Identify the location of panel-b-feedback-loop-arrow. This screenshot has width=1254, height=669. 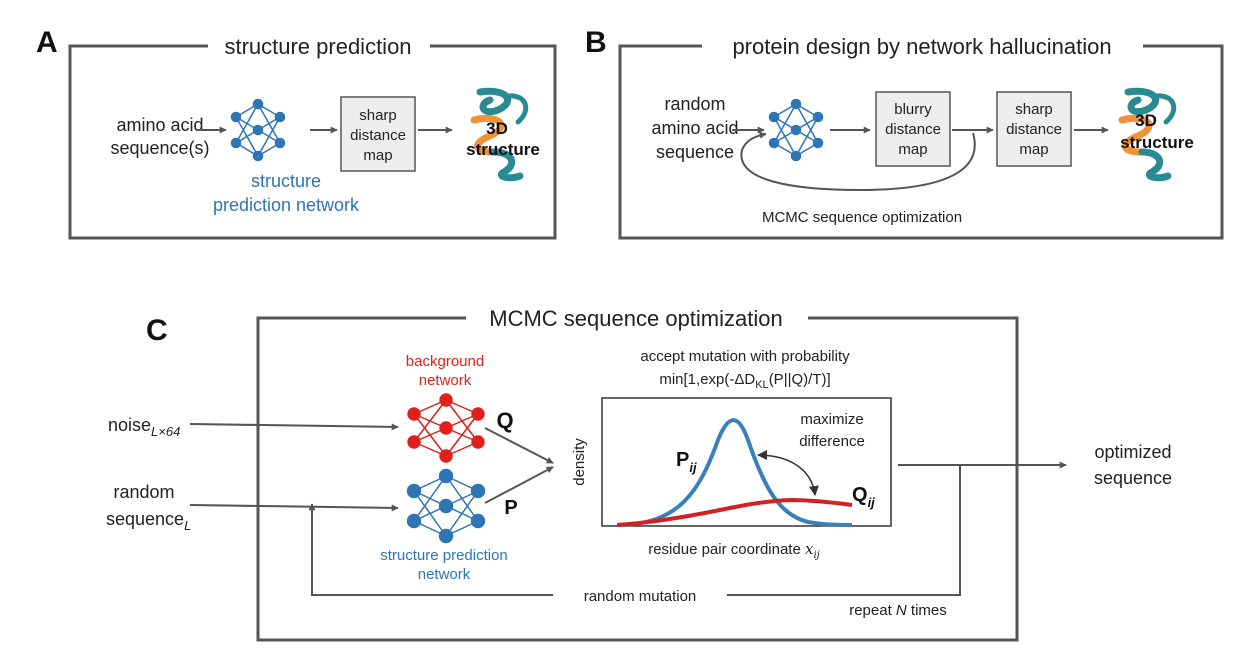
(858, 161).